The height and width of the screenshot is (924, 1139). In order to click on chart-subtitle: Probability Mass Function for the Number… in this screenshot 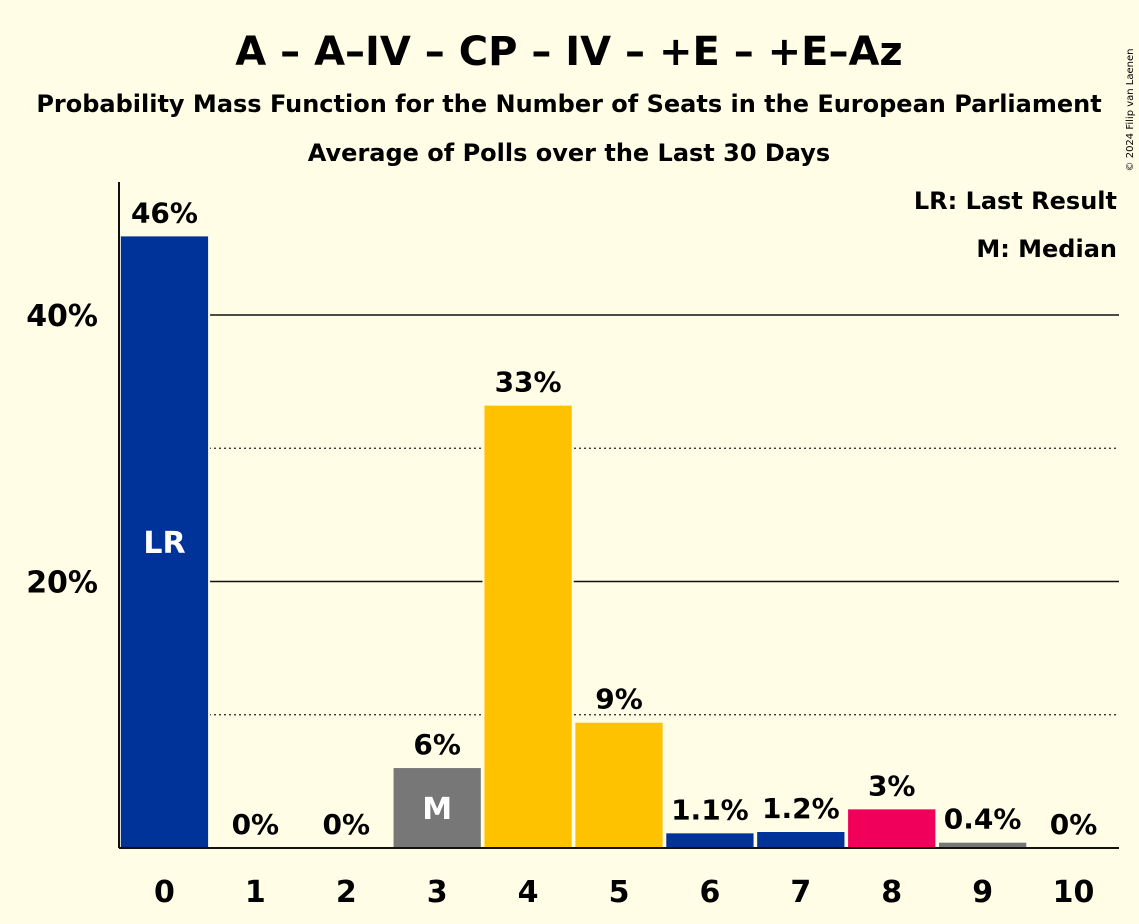, I will do `click(568, 104)`.